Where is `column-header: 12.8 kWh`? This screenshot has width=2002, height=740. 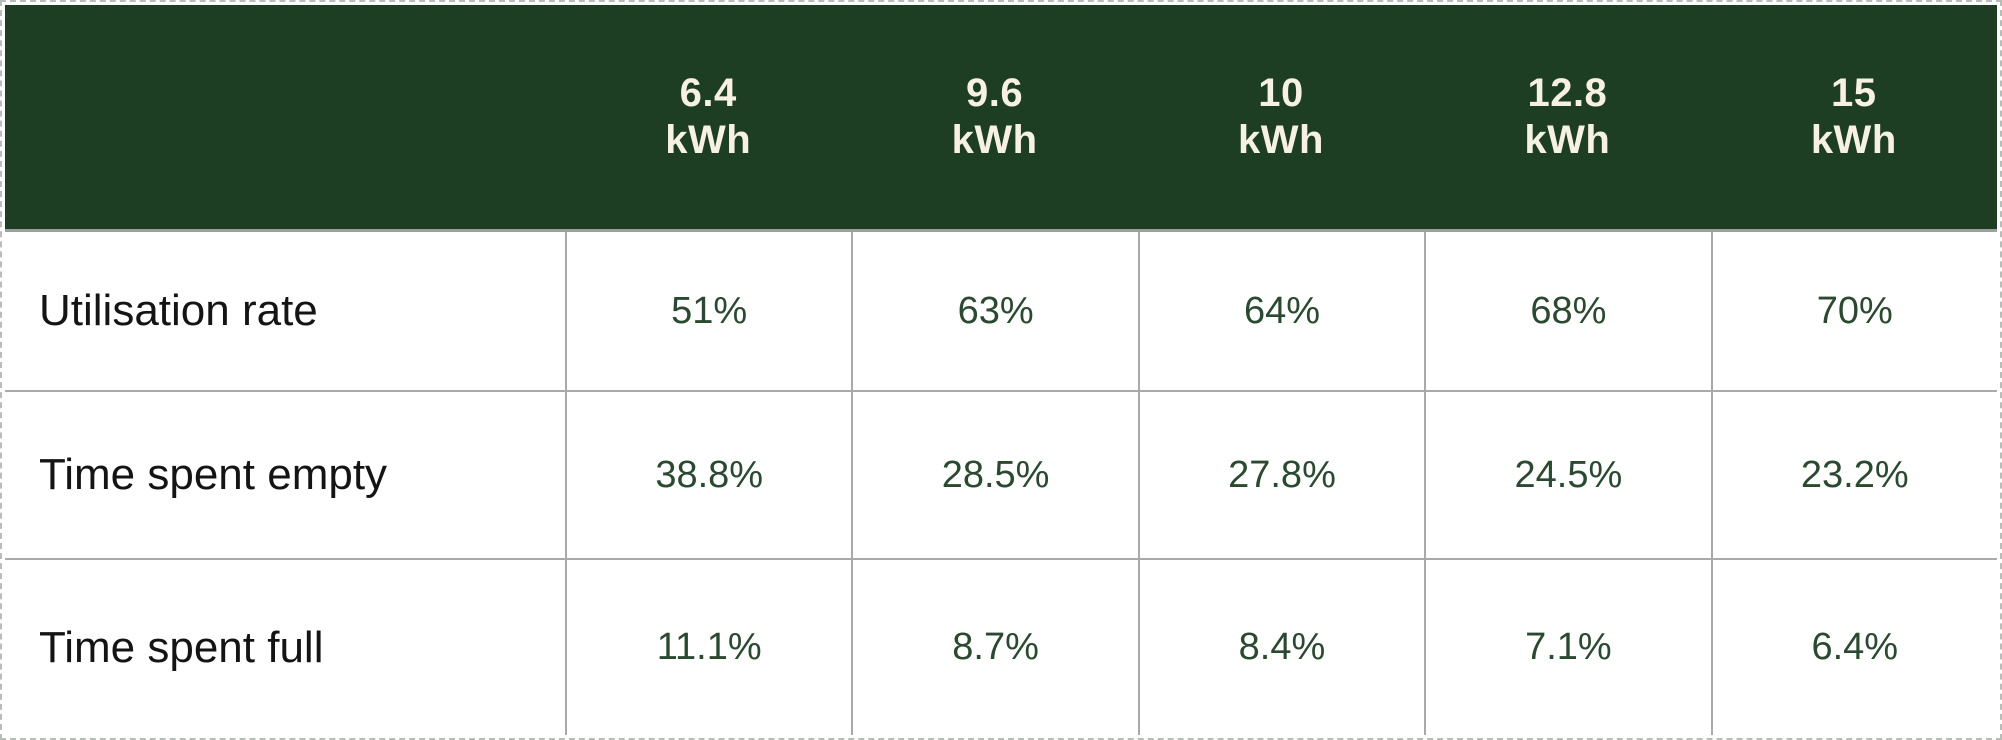
column-header: 12.8 kWh is located at coordinates (1567, 118).